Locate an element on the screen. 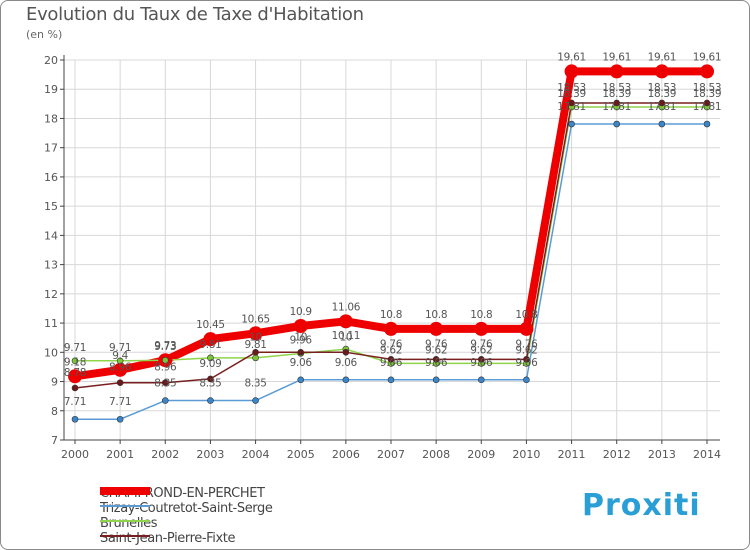 This screenshot has height=550, width=750. data-point-1-2013 is located at coordinates (662, 124).